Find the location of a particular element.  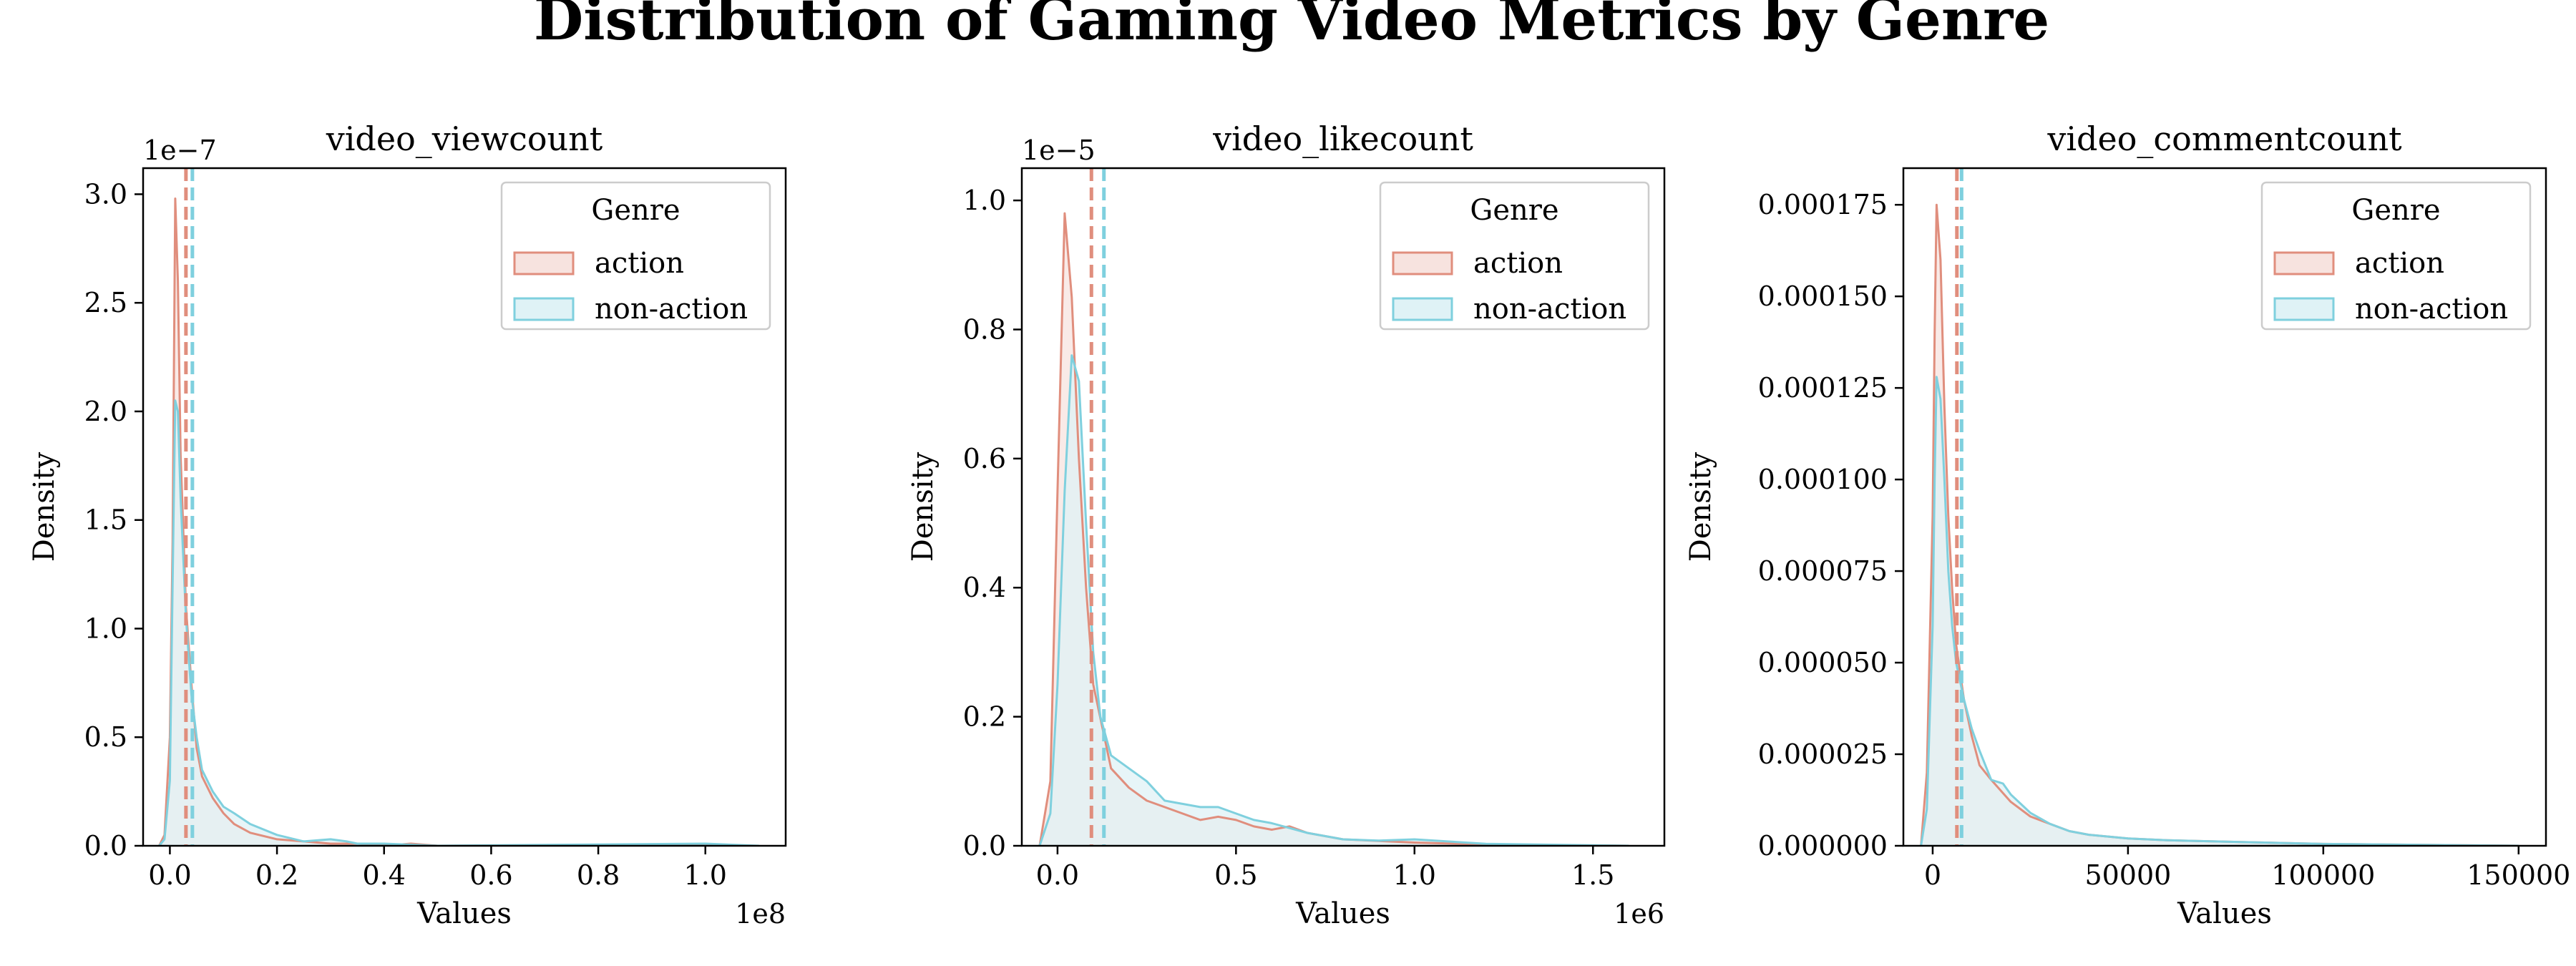

x-tick-label: 0.6 is located at coordinates (490, 875).